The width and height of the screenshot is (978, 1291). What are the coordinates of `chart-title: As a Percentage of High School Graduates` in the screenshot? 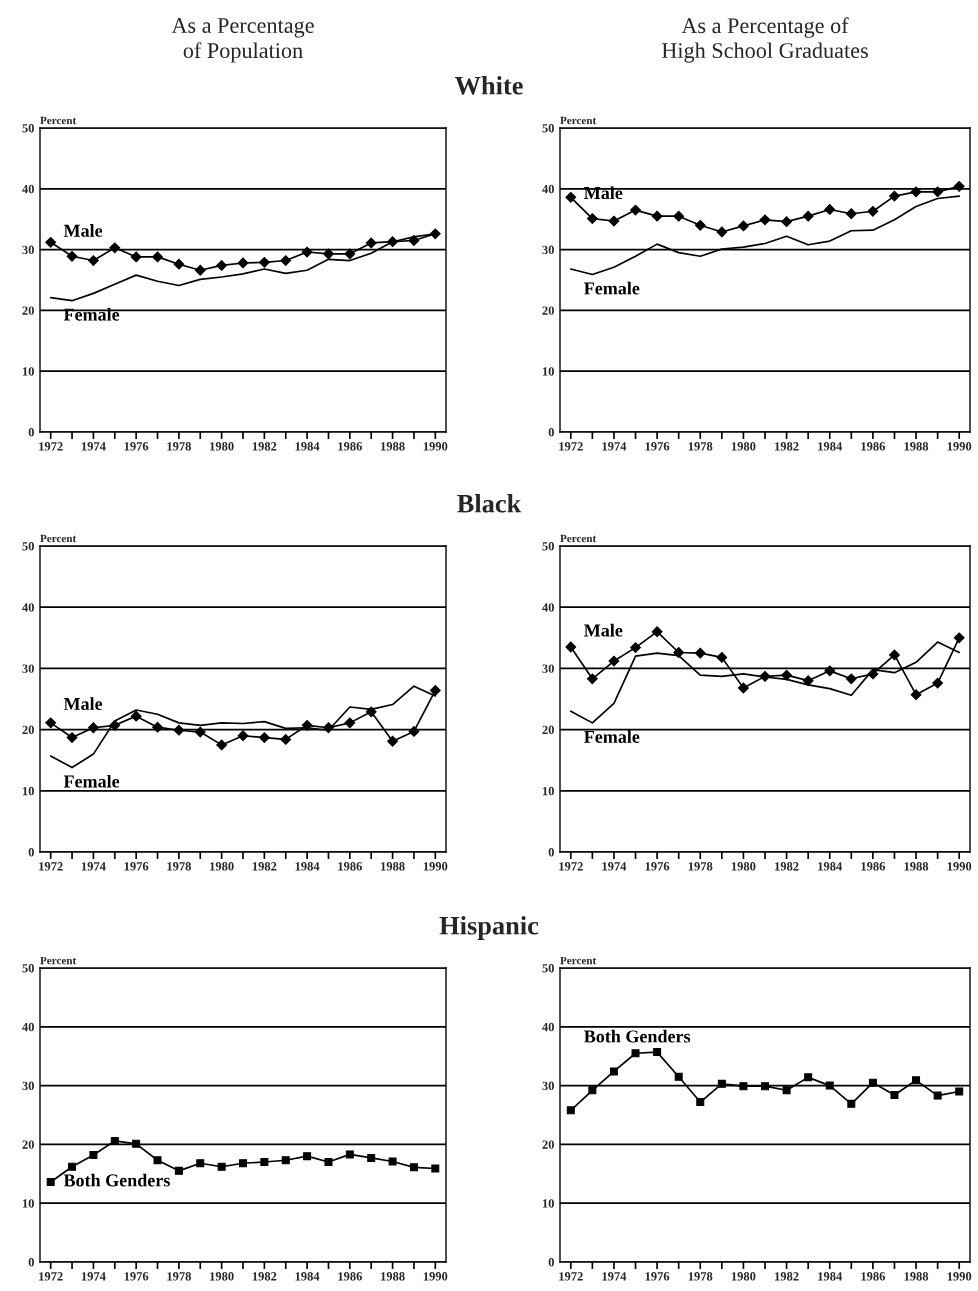 It's located at (764, 40).